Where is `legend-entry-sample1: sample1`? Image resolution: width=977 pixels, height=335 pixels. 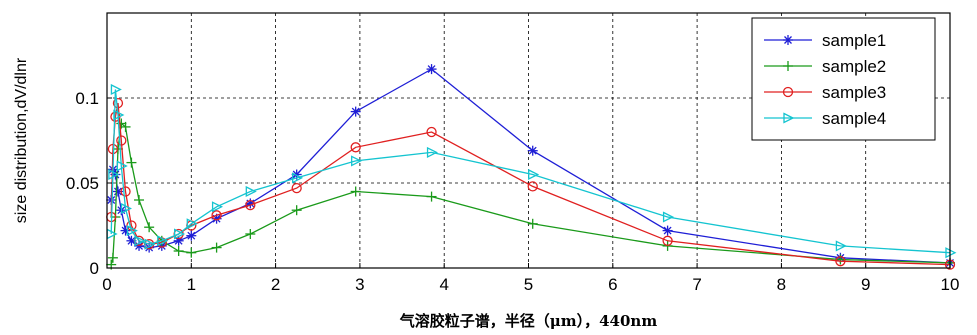
legend-entry-sample1: sample1 is located at coordinates (825, 40).